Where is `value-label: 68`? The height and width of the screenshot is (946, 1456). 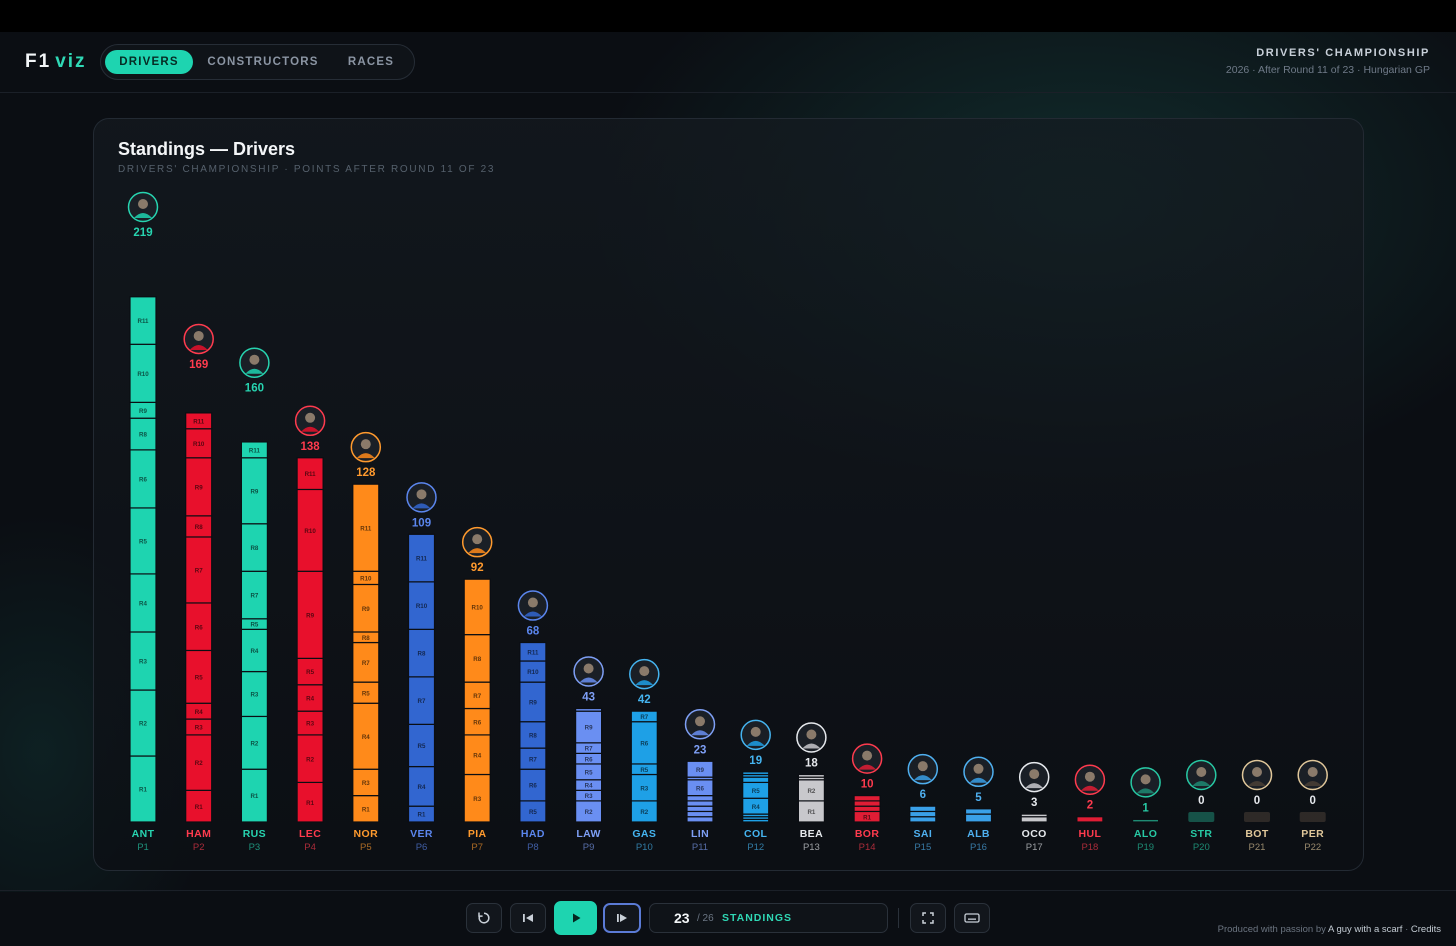 value-label: 68 is located at coordinates (533, 632).